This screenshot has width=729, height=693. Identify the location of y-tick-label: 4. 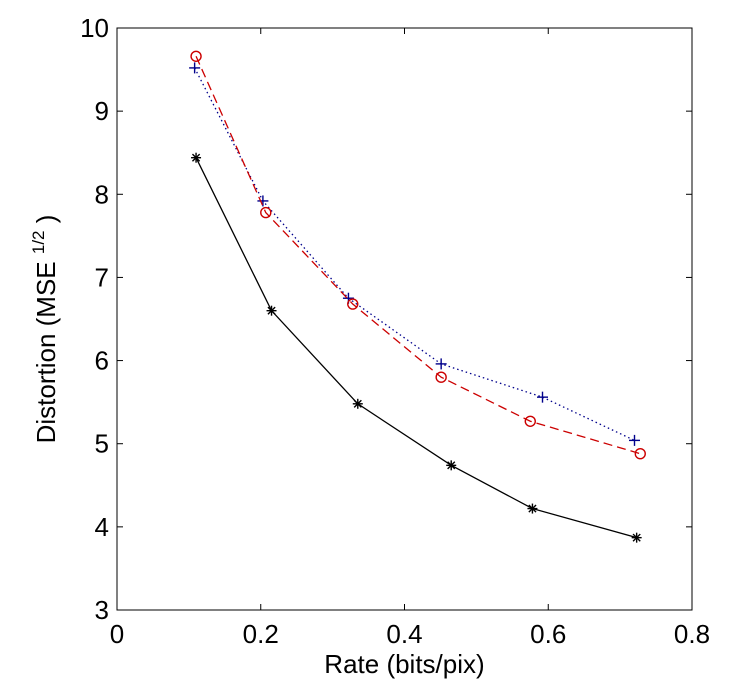
(102, 527).